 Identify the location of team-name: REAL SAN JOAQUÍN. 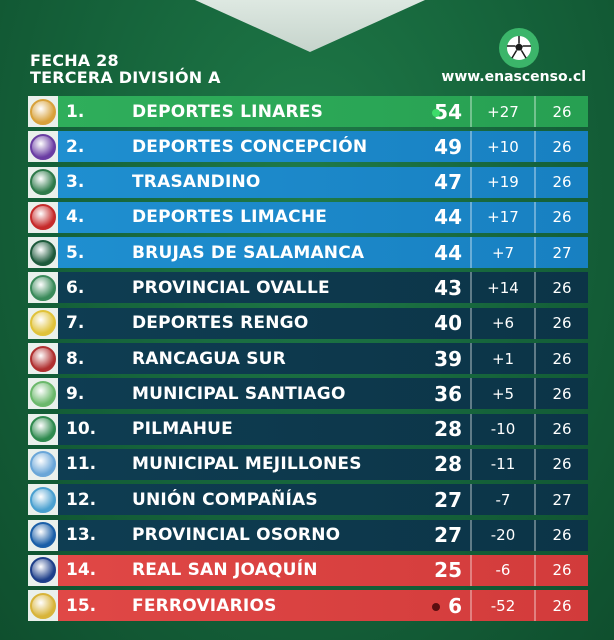
(225, 570).